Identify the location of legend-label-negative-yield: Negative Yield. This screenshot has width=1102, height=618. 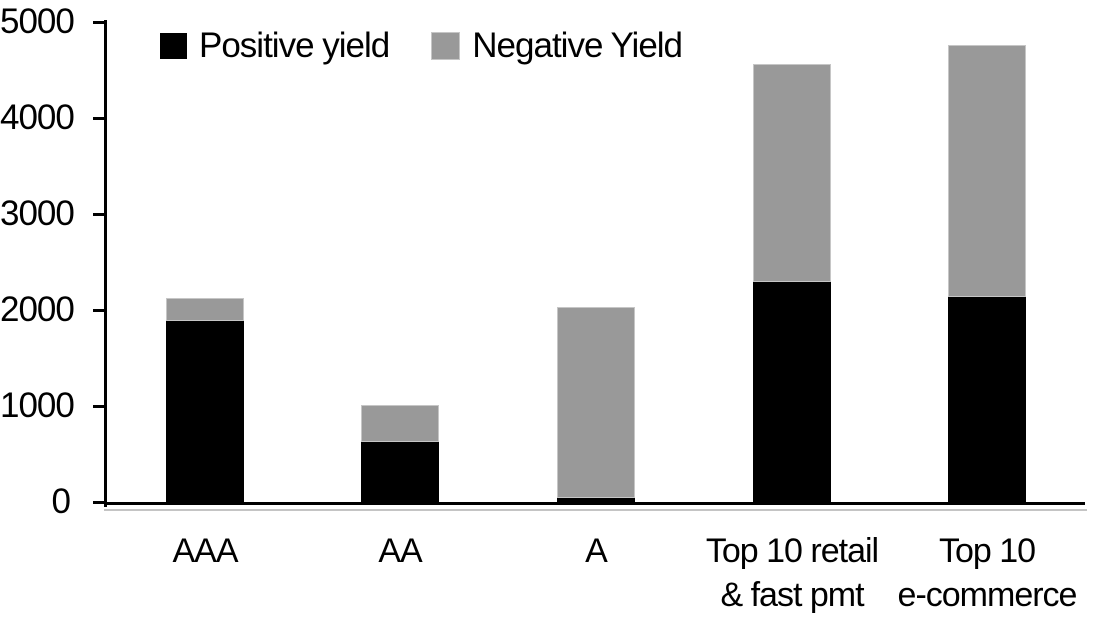
(577, 45).